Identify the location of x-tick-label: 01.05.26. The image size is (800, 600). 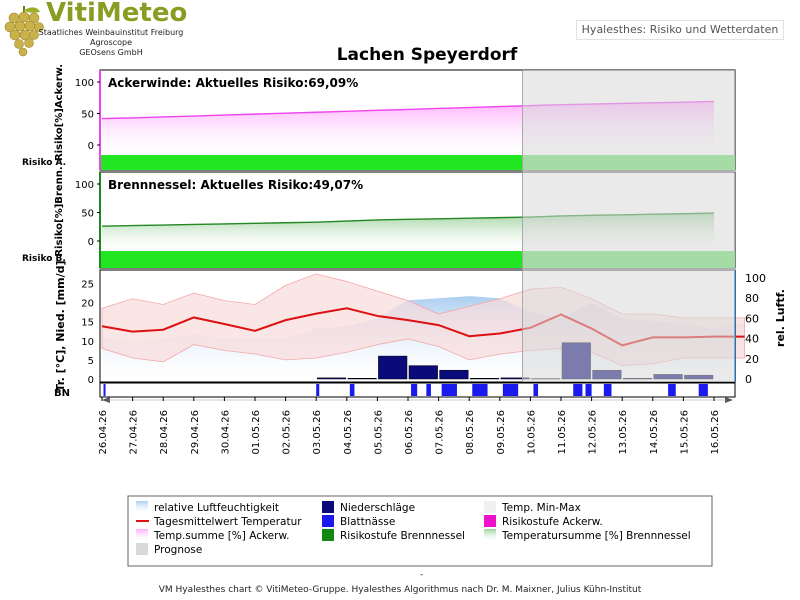
(256, 432).